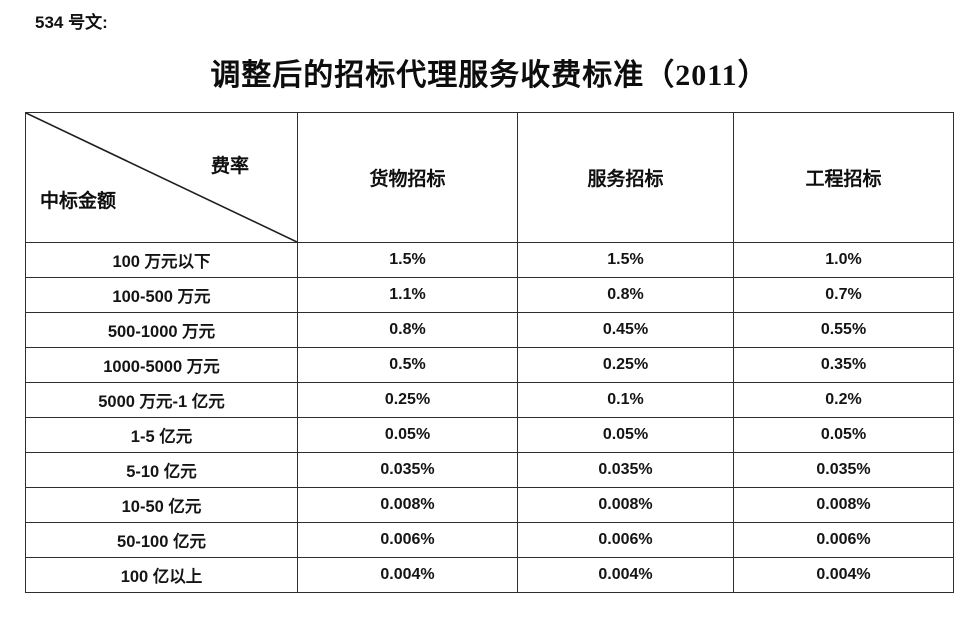 The width and height of the screenshot is (979, 629). I want to click on table-row: 1000-5000 万元 0.5% 0.25% 0.35%, so click(489, 365).